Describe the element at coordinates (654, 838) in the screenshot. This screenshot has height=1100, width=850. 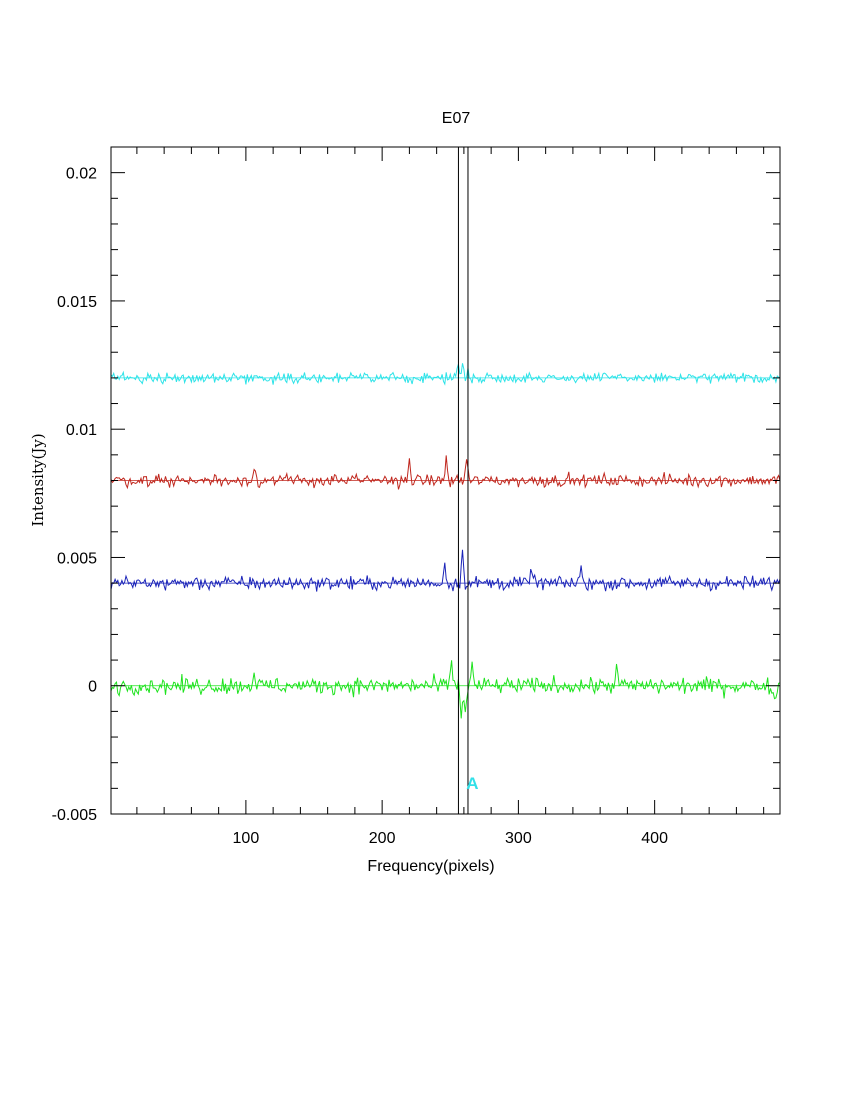
I see `x-tick-label: 400` at that location.